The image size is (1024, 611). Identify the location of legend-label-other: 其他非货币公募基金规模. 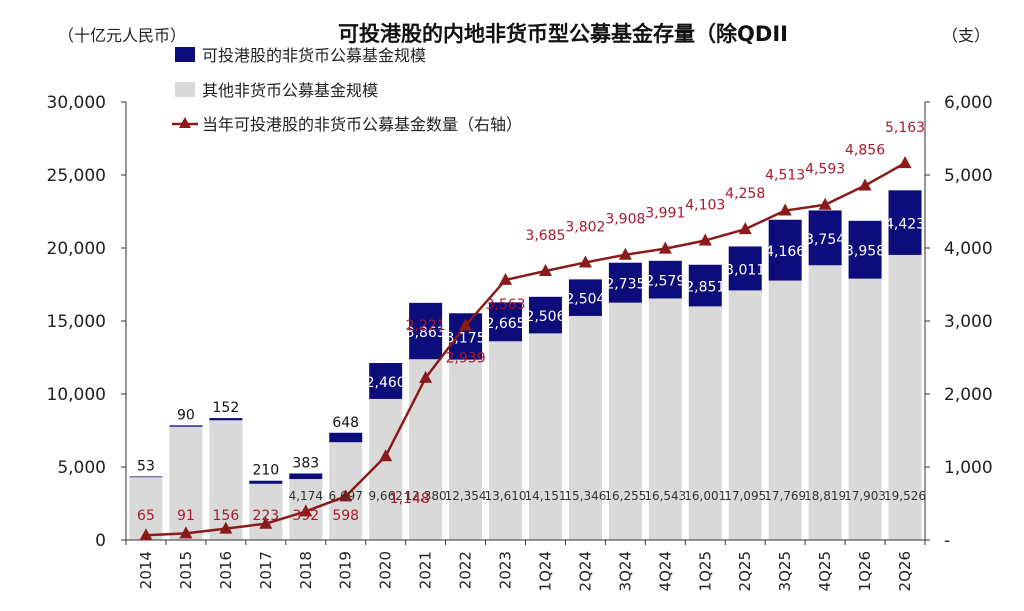
(290, 90).